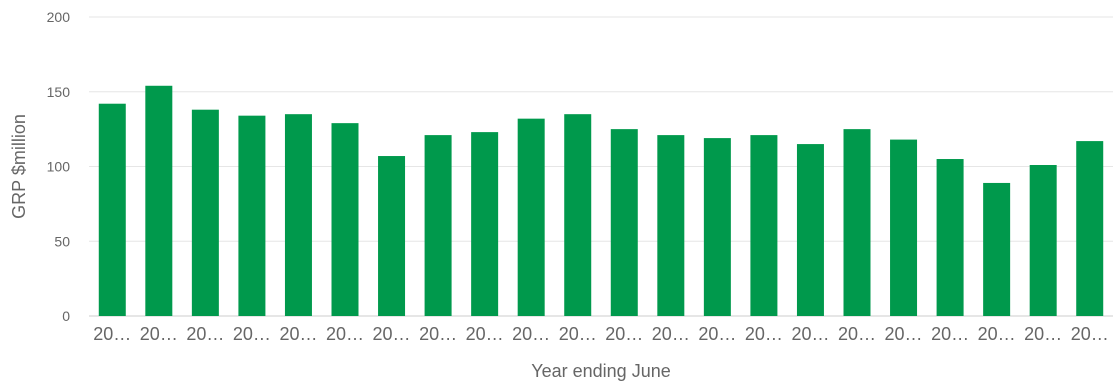 This screenshot has width=1117, height=385. I want to click on y-axis-title: GRP $million, so click(19, 166).